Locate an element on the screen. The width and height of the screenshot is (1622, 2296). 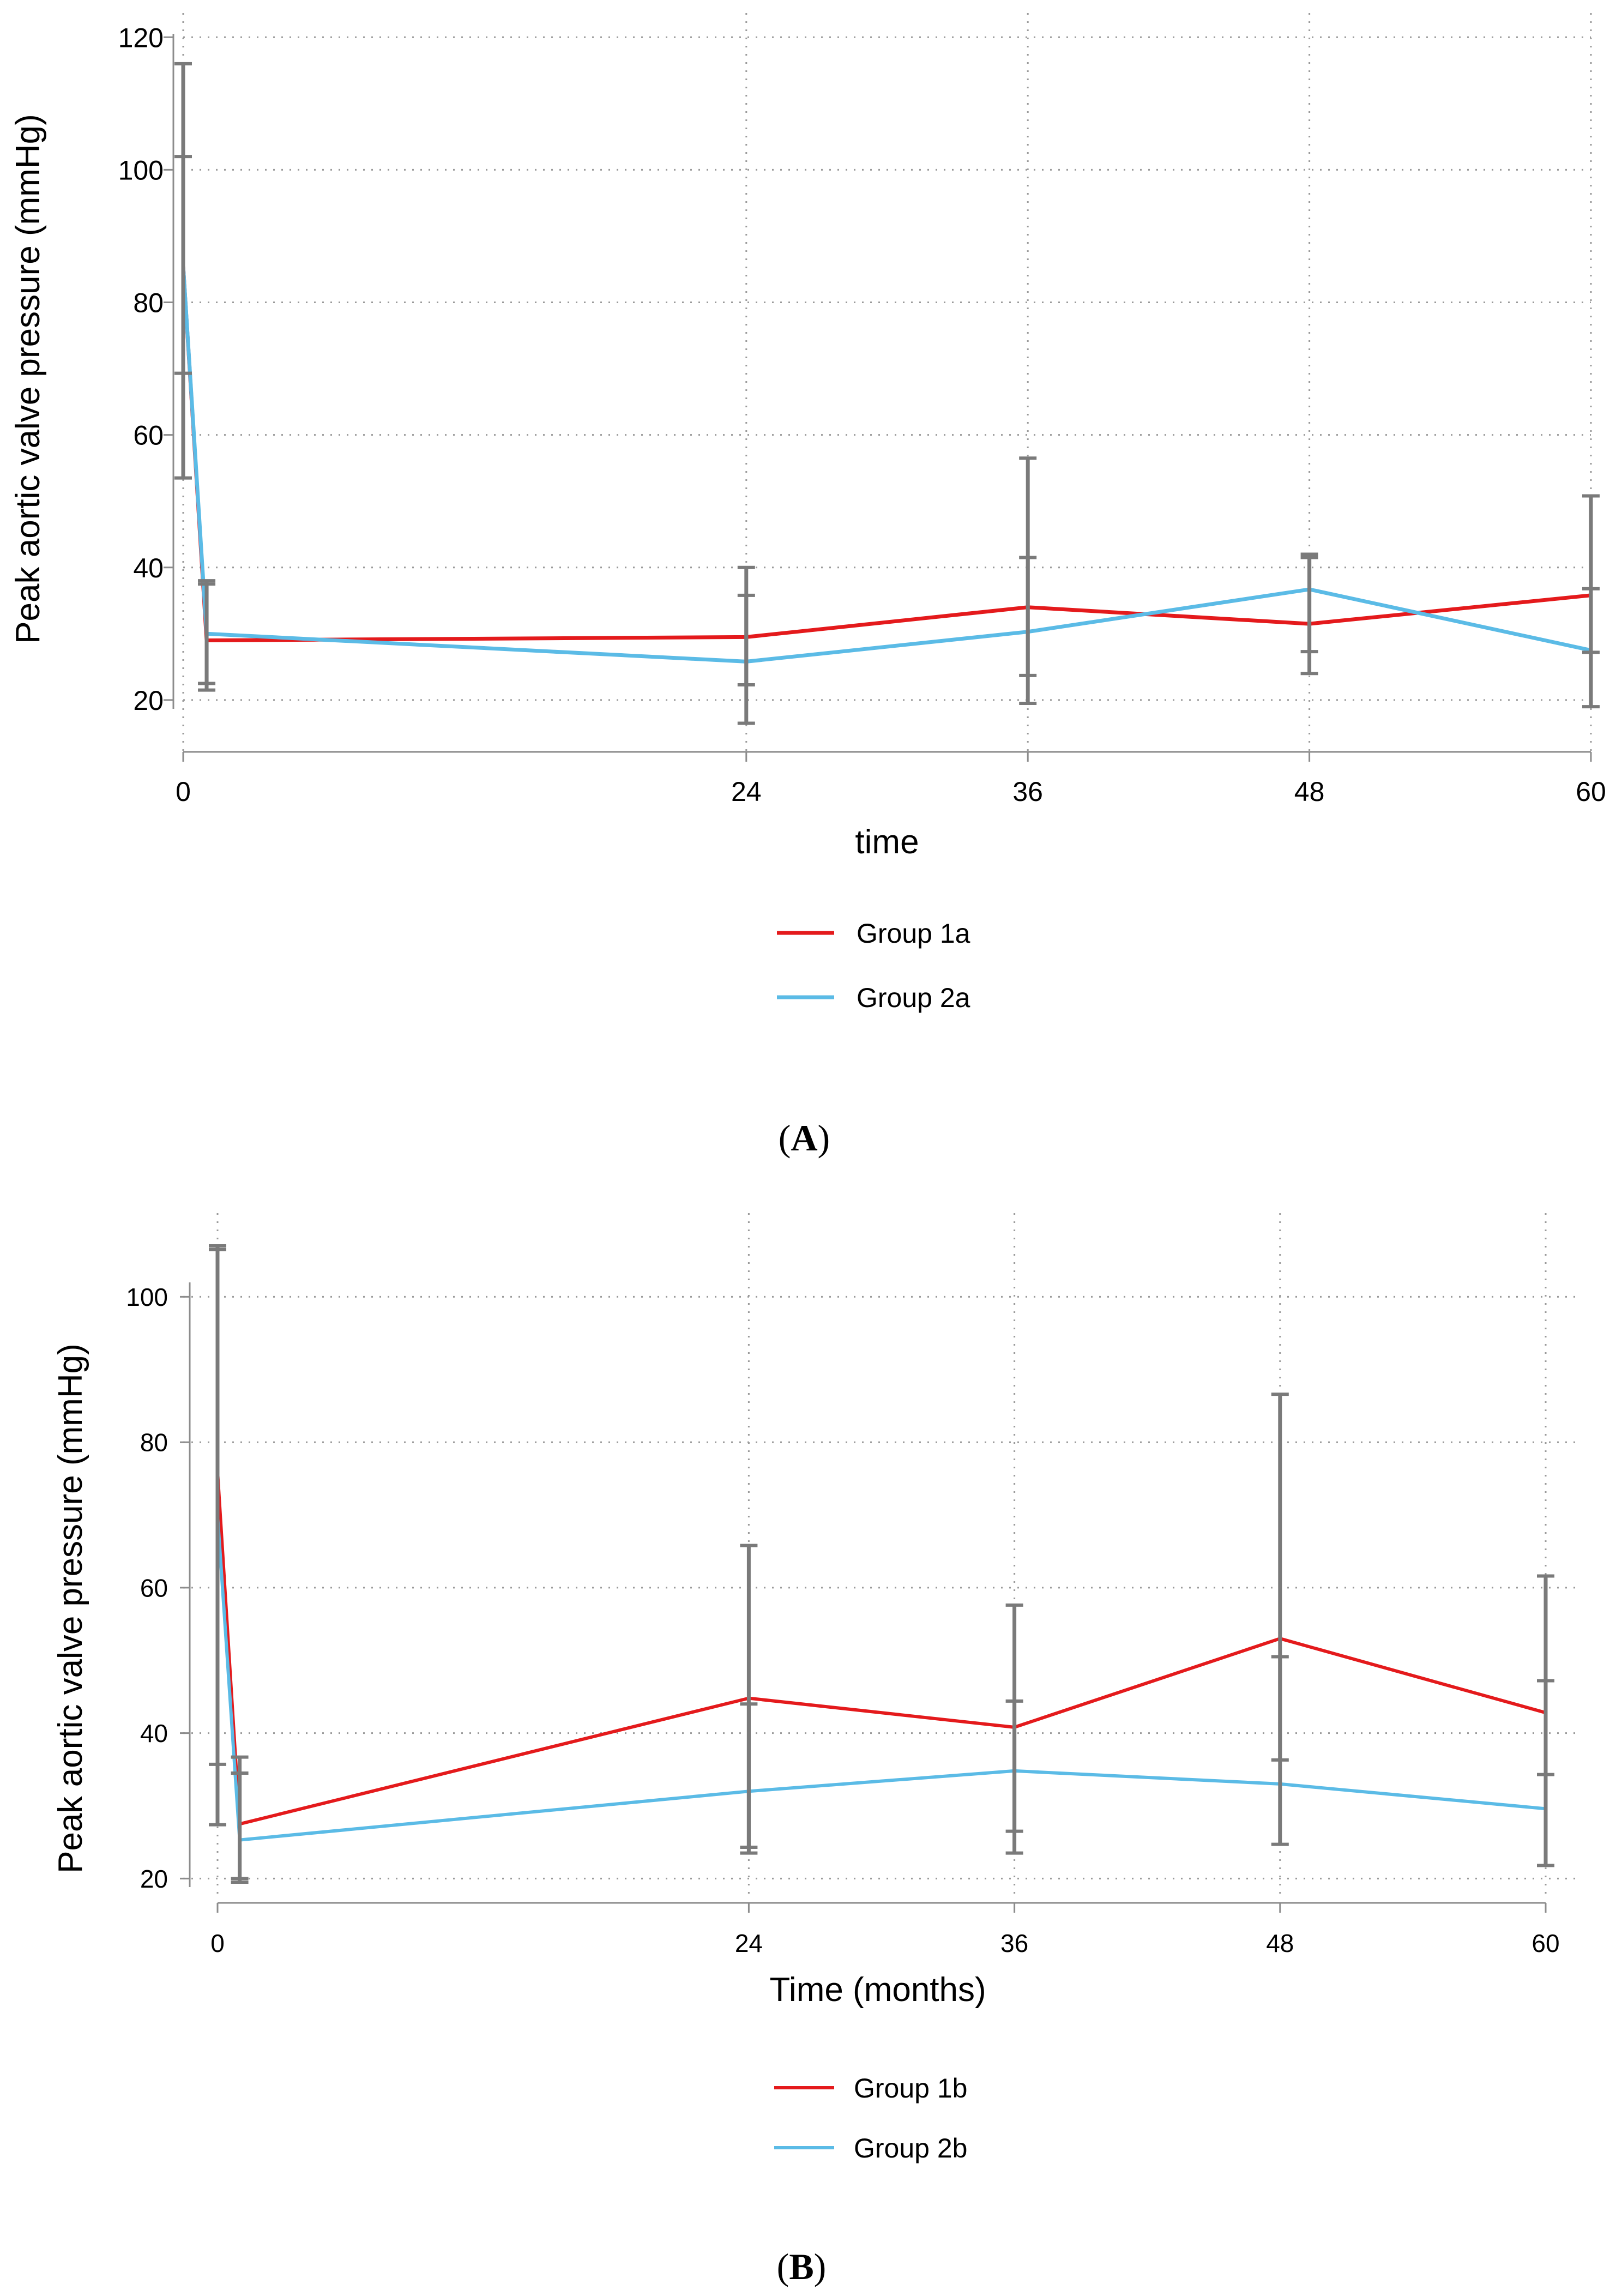
panel-b-legend-label-series-1: Group 1b is located at coordinates (910, 2089).